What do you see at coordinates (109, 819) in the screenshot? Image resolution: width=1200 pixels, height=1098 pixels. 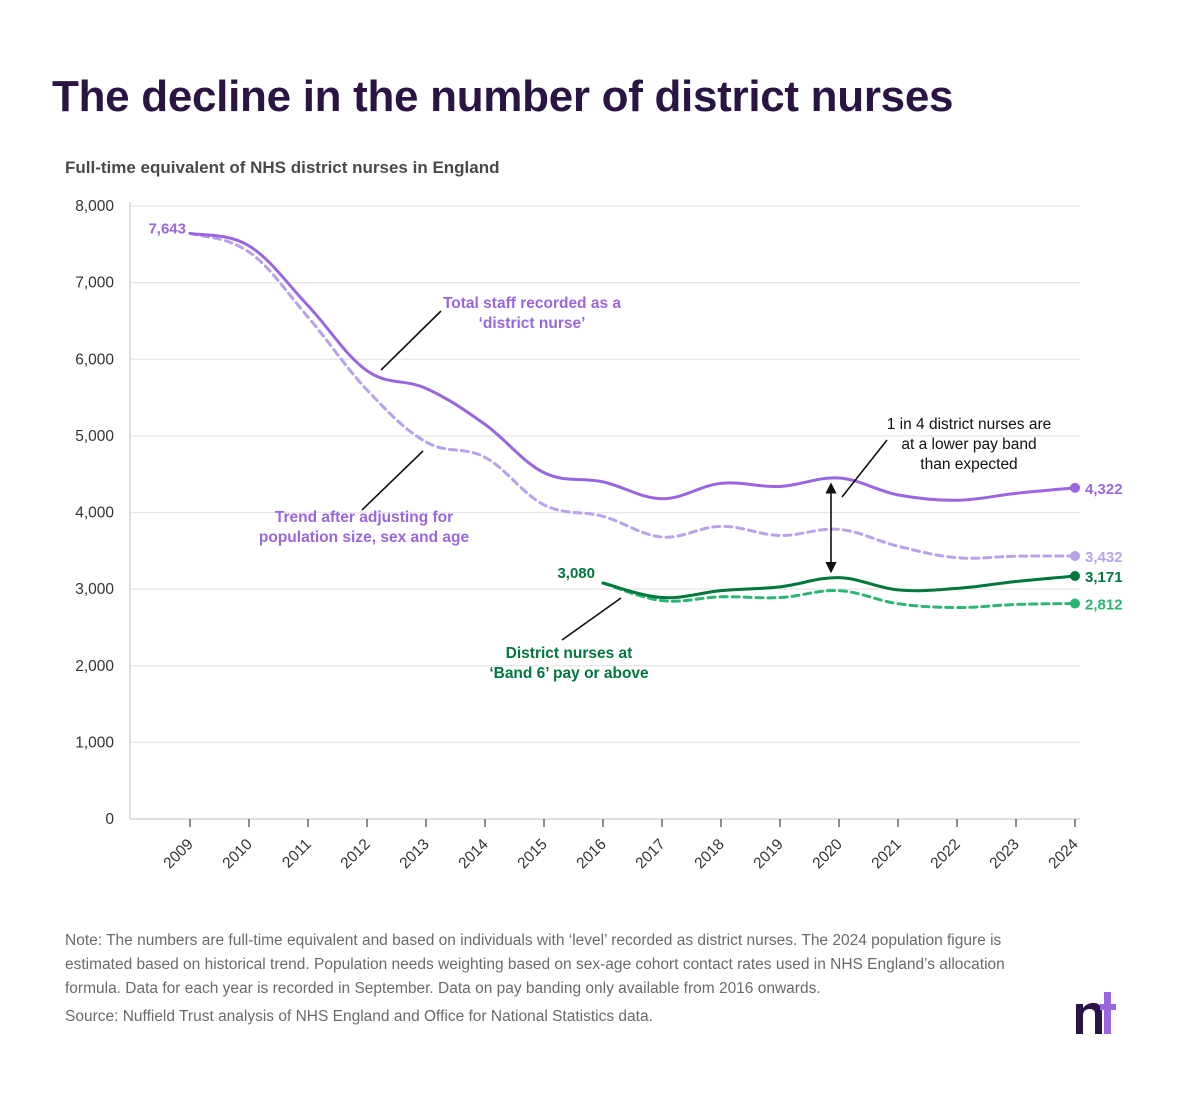 I see `y-tick-label: 0` at bounding box center [109, 819].